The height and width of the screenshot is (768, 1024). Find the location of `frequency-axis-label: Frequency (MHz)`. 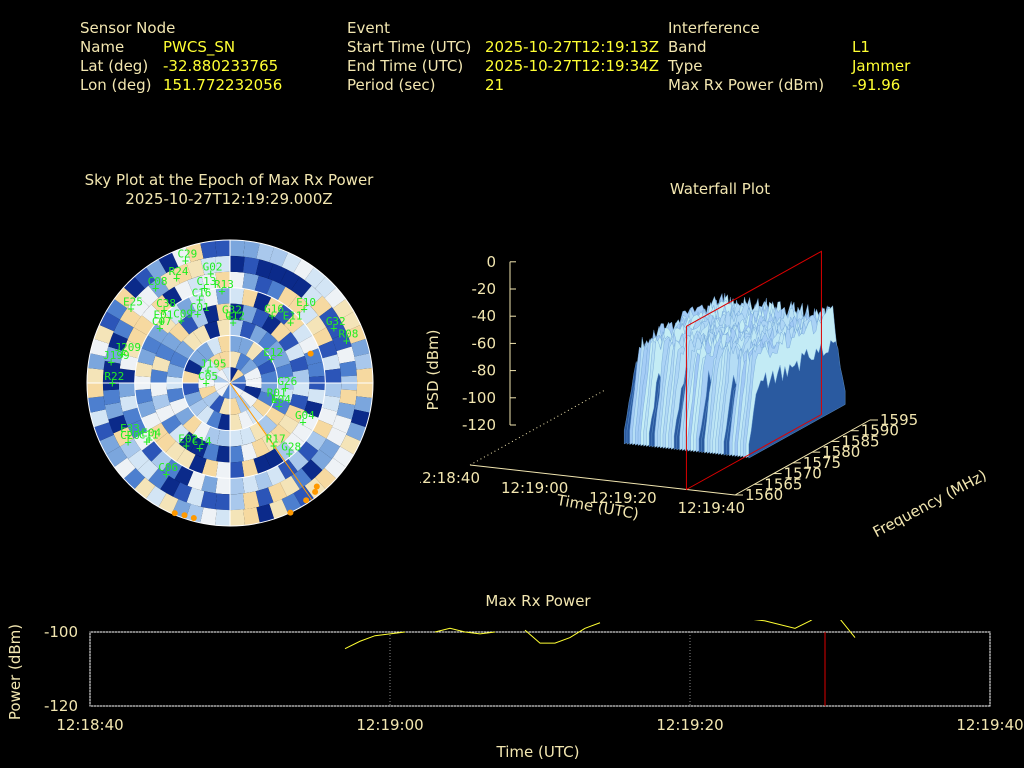

frequency-axis-label: Frequency (MHz) is located at coordinates (930, 503).